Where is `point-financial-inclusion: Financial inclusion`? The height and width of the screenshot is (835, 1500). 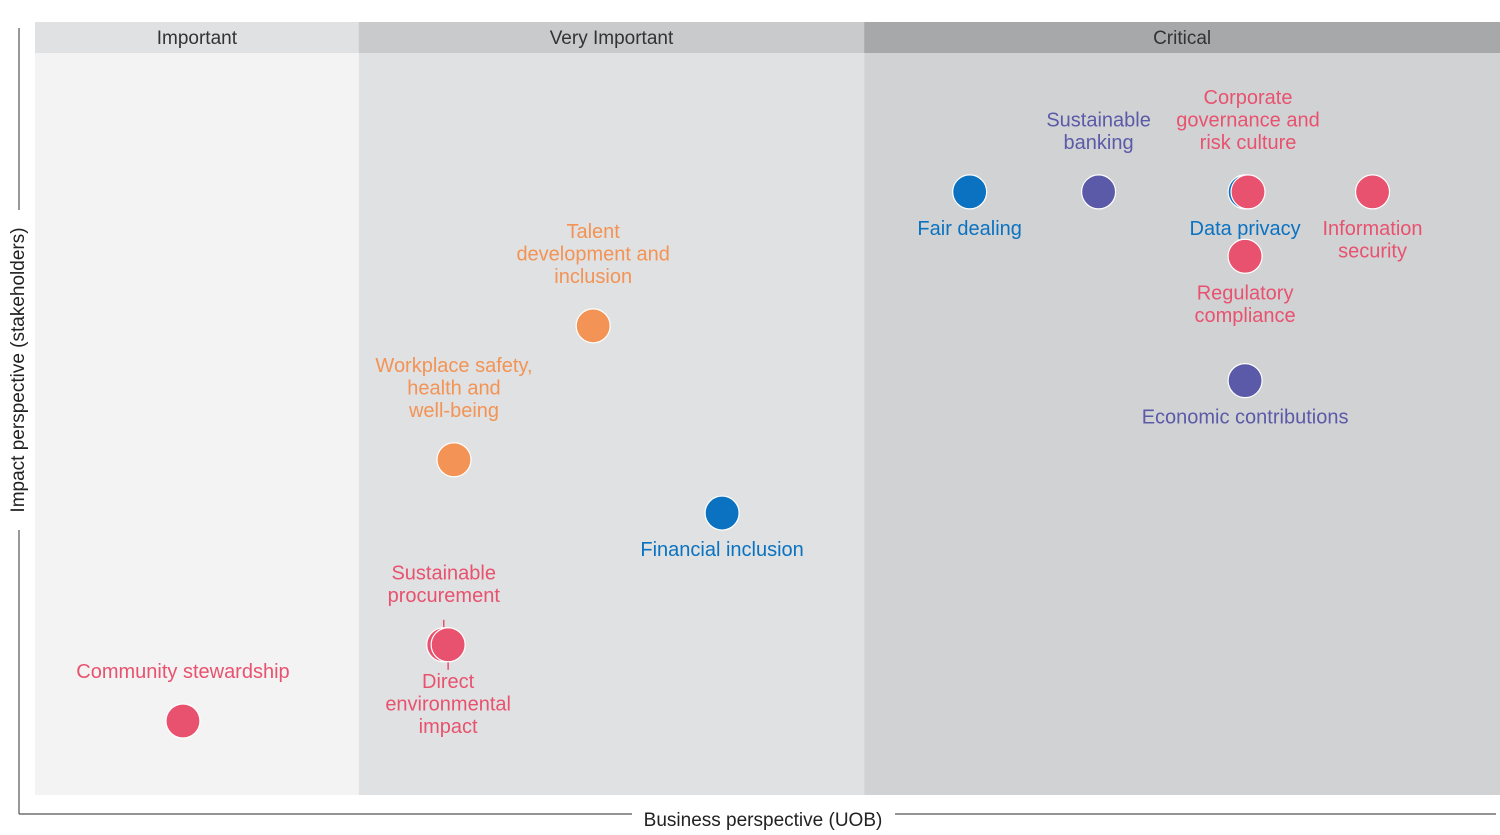 point-financial-inclusion: Financial inclusion is located at coordinates (722, 528).